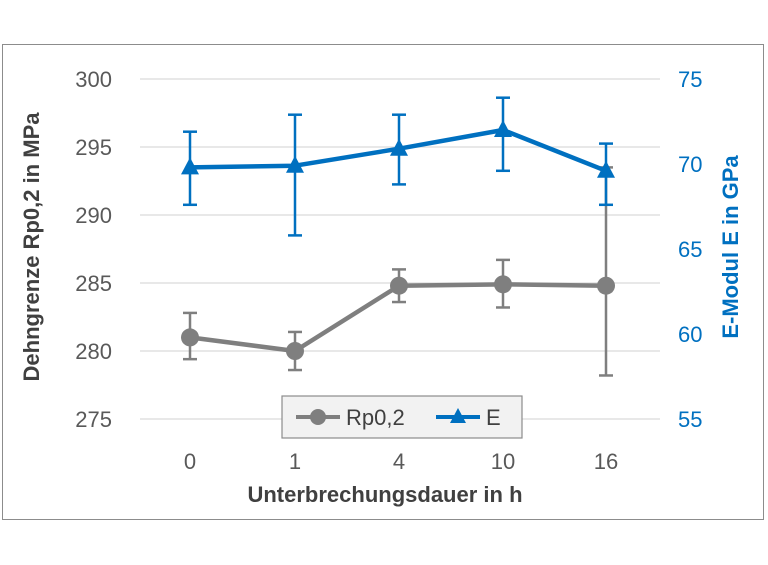 The width and height of the screenshot is (768, 565). I want to click on x-tick-label: 10, so click(503, 461).